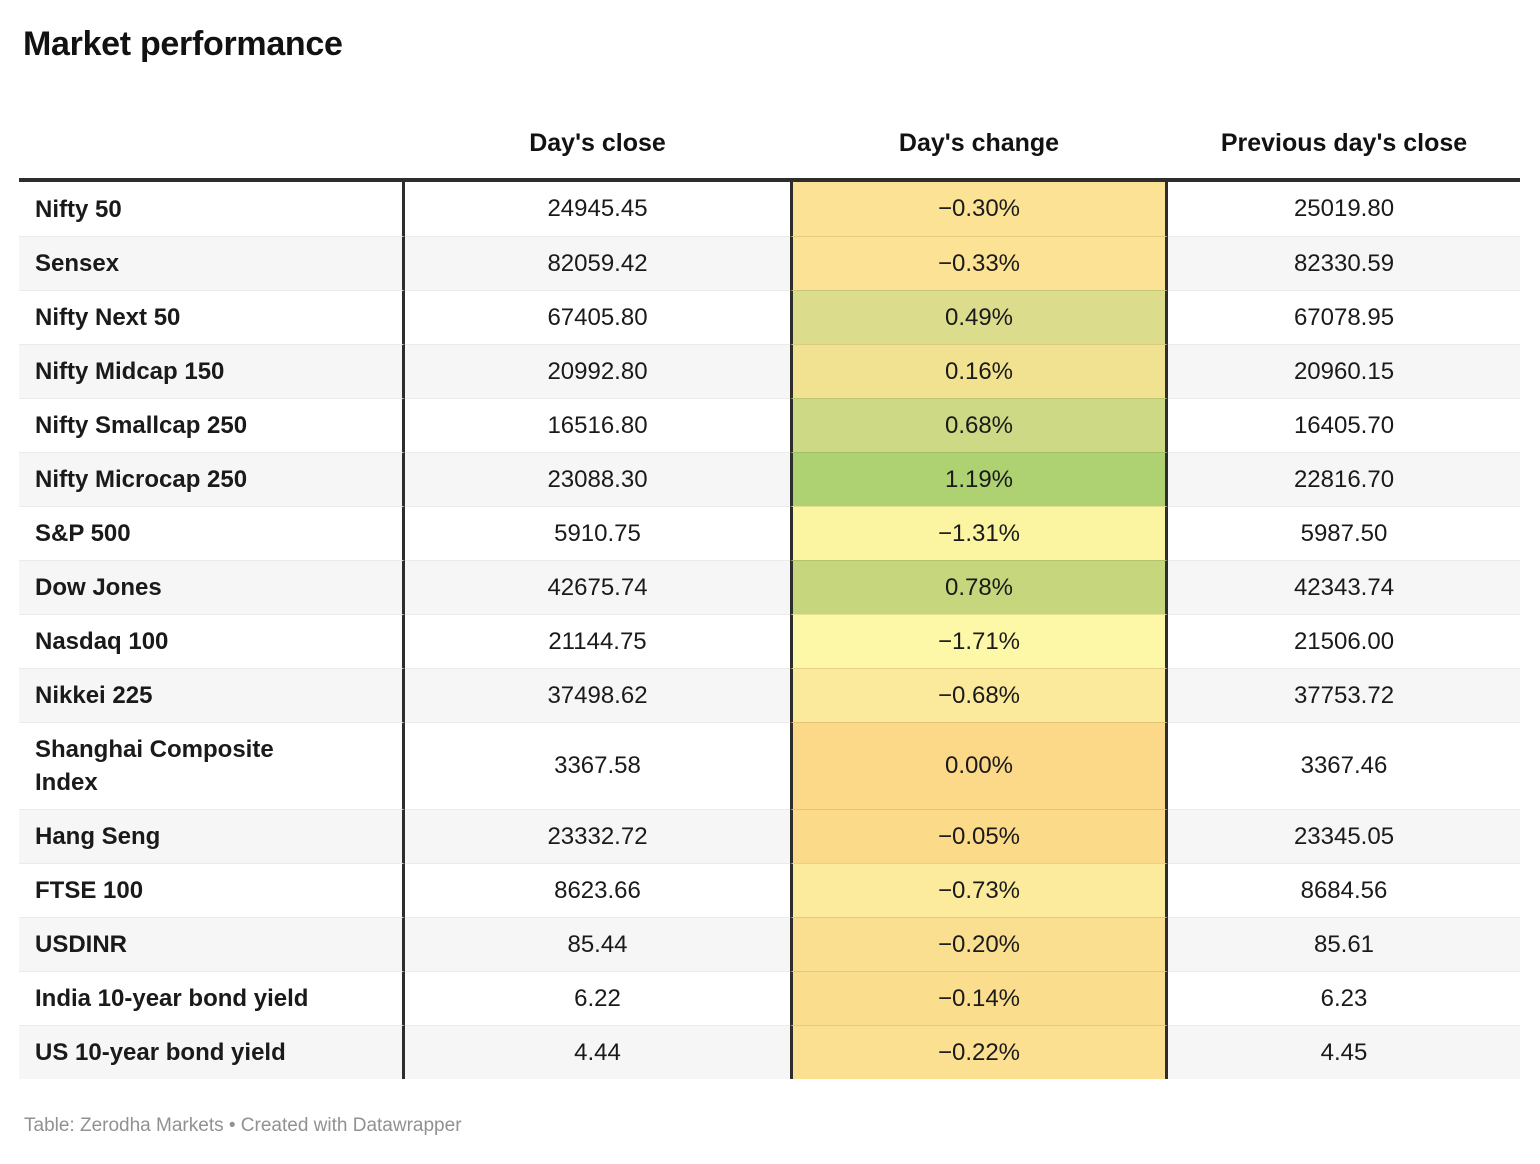 The image size is (1540, 1164). I want to click on row-label: Nifty Smallcap 250, so click(141, 425).